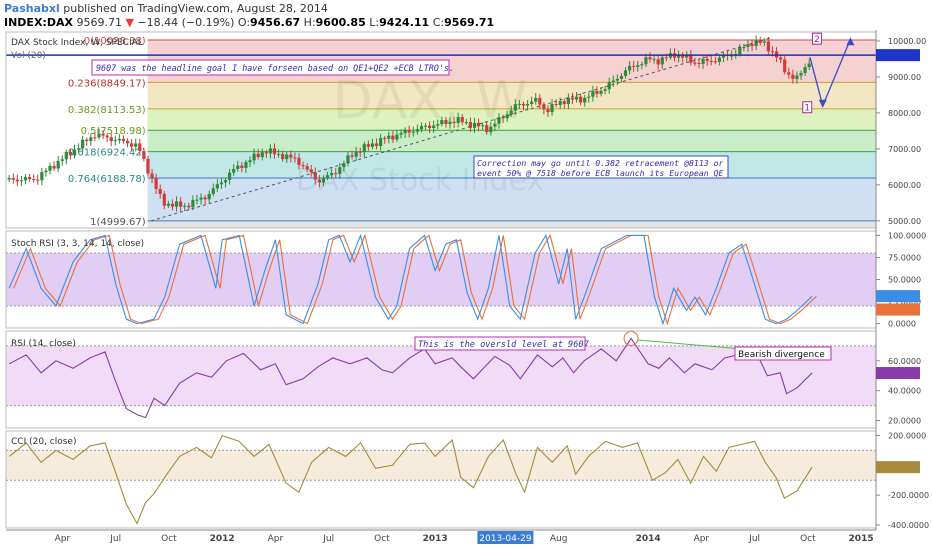  What do you see at coordinates (898, 55) in the screenshot?
I see `price-marker-bg` at bounding box center [898, 55].